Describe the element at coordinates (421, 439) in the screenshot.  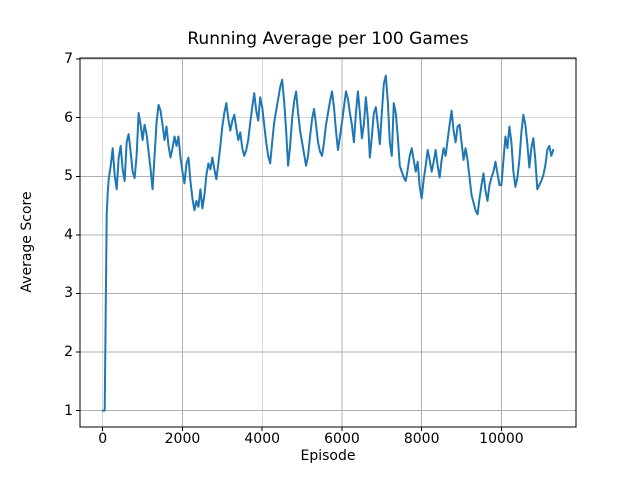
I see `x-tick-label: 8000` at that location.